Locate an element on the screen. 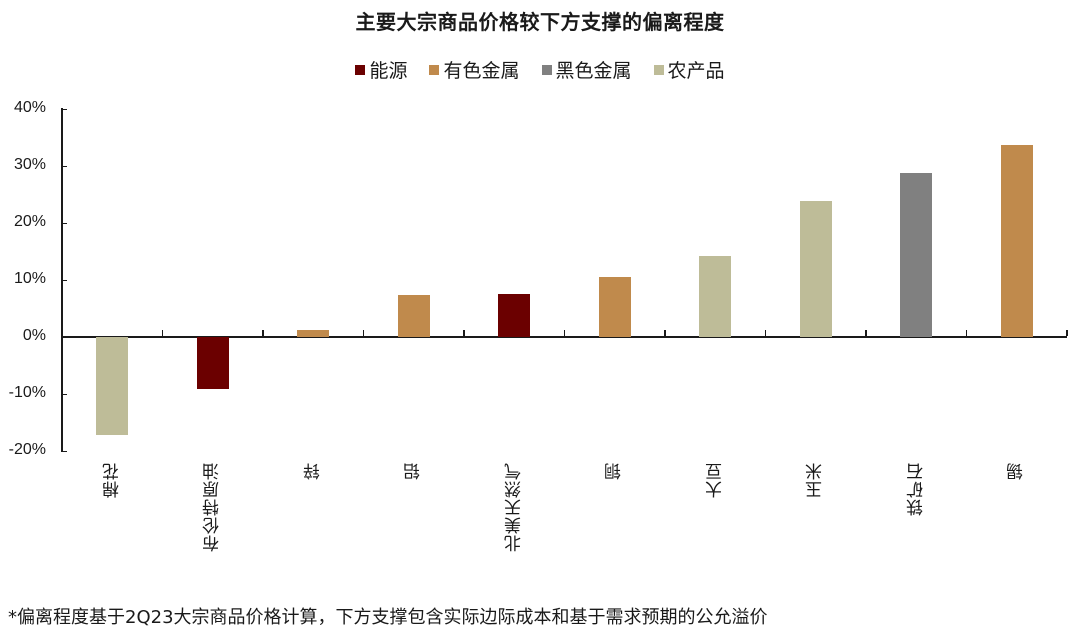 The width and height of the screenshot is (1080, 639). x-tick-label: 铝 is located at coordinates (414, 471).